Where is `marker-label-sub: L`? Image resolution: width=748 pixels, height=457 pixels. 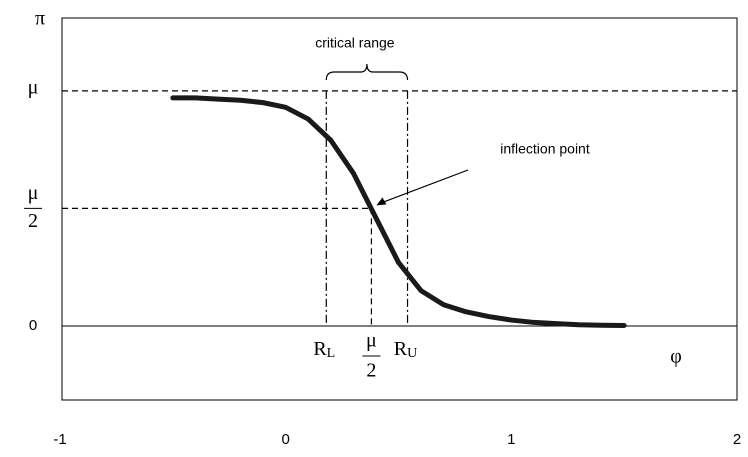 marker-label-sub: L is located at coordinates (331, 353).